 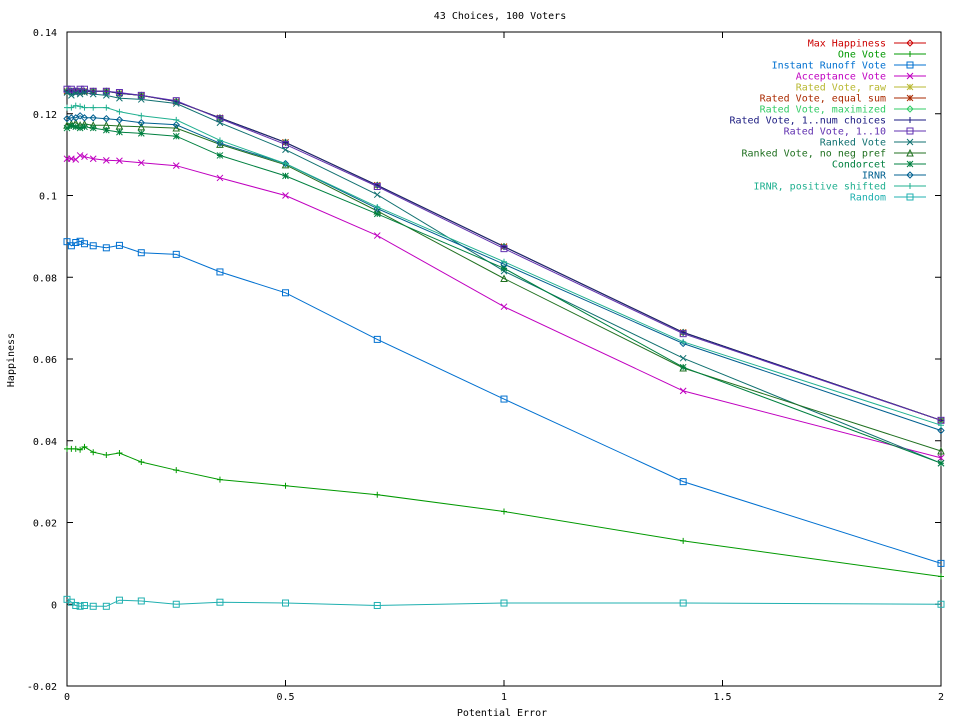 What do you see at coordinates (827, 121) in the screenshot?
I see `legend-item: Rated Vote, 1..num choices` at bounding box center [827, 121].